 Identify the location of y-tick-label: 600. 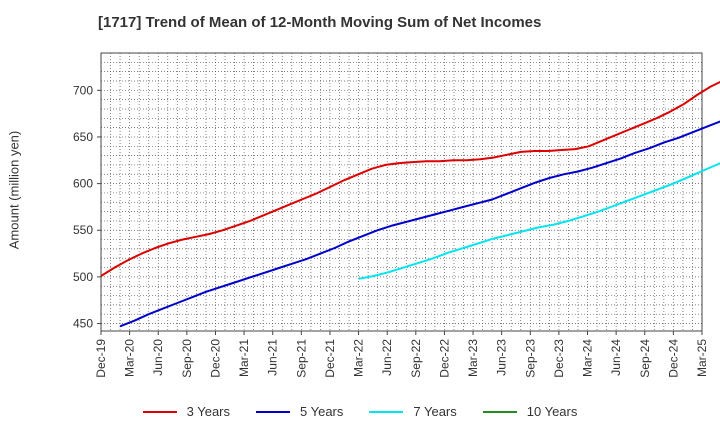
(83, 184).